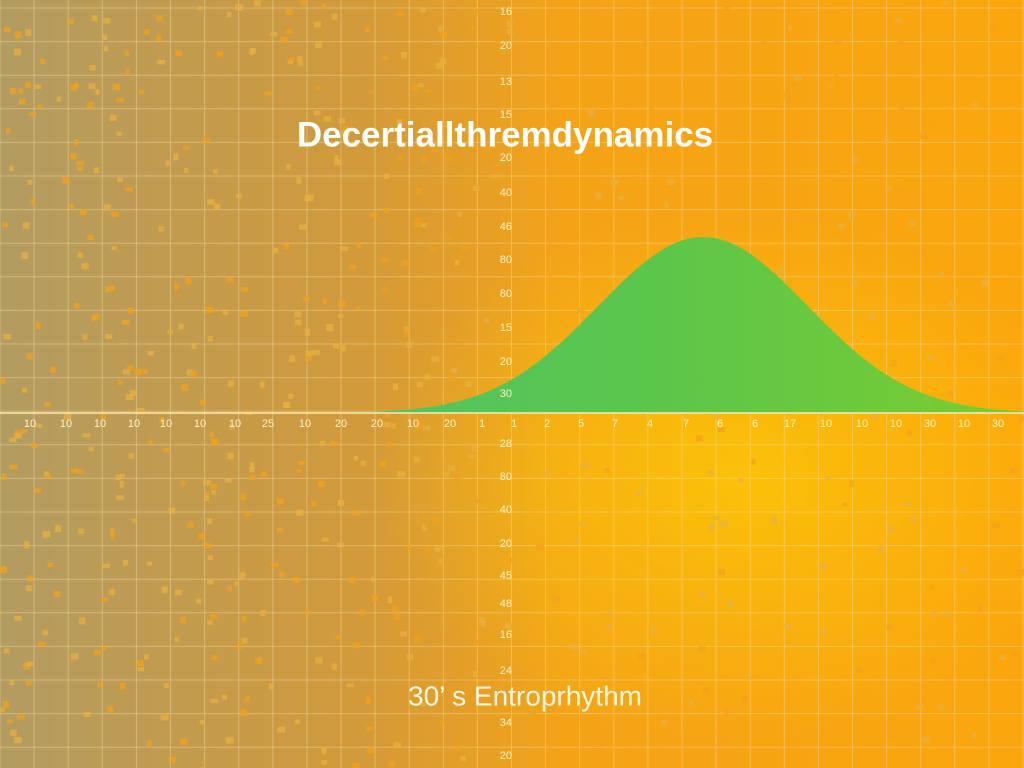 The width and height of the screenshot is (1024, 768). Describe the element at coordinates (268, 424) in the screenshot. I see `horizontal-label: 25` at that location.